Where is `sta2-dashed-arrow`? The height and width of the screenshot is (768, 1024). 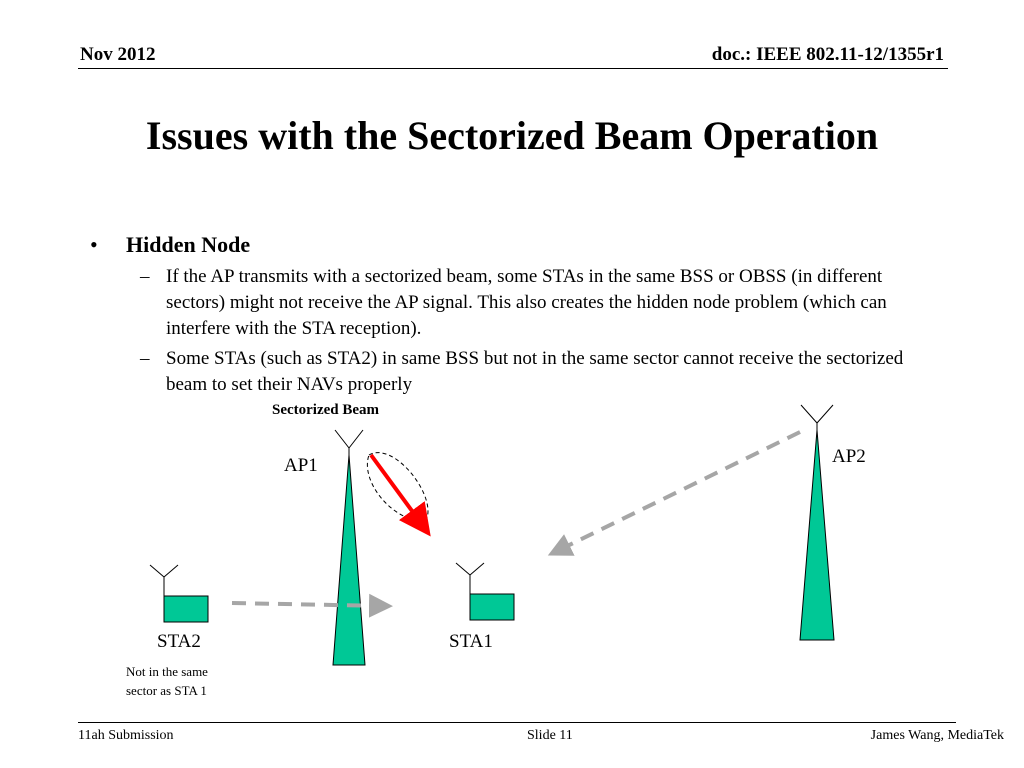
sta2-dashed-arrow is located at coordinates (312, 605).